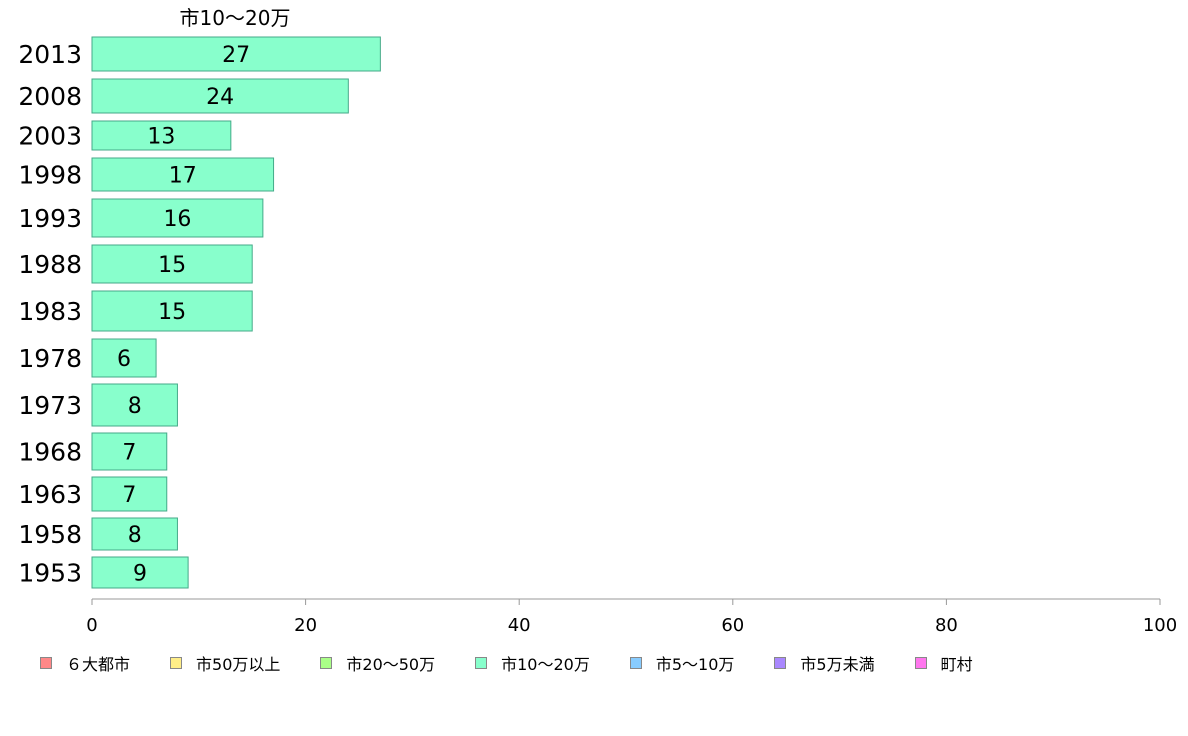  I want to click on bar-1998, so click(183, 174).